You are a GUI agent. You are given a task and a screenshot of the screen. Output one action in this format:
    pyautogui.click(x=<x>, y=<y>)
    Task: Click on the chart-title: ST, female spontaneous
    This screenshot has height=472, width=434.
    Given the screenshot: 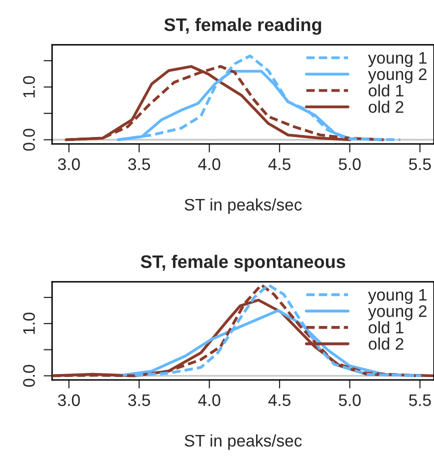 What is the action you would take?
    pyautogui.click(x=243, y=263)
    